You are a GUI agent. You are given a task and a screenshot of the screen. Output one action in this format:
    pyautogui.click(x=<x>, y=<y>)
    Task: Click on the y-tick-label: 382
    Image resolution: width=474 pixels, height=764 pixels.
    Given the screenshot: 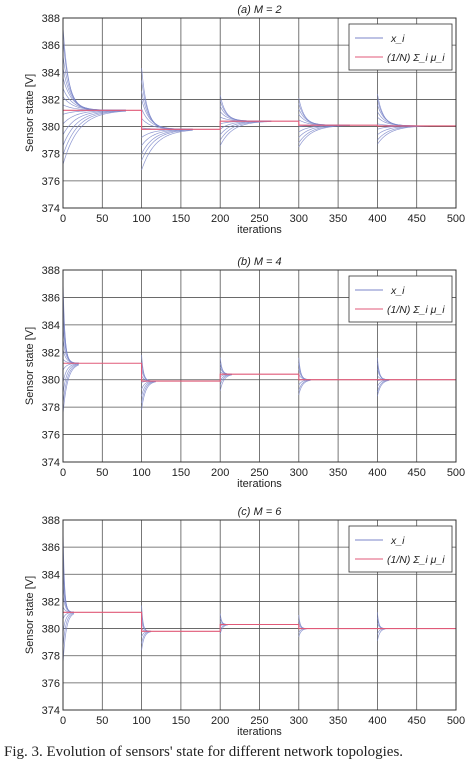 What is the action you would take?
    pyautogui.click(x=51, y=353)
    